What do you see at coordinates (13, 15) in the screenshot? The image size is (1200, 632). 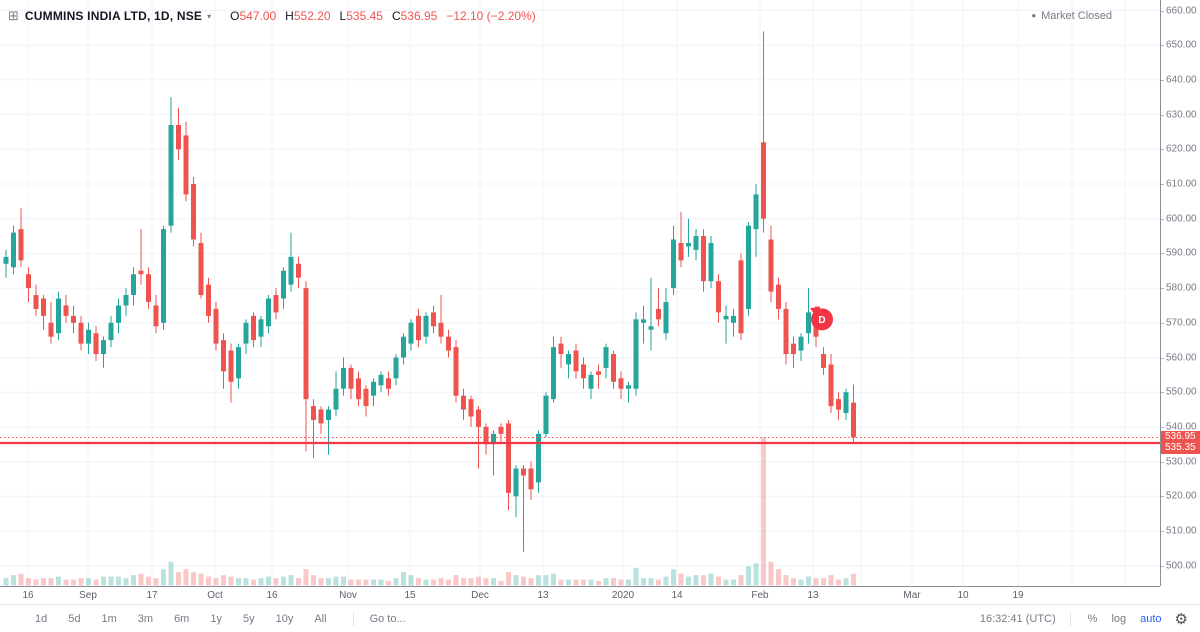 I see `add-symbol-icon: ⊞` at bounding box center [13, 15].